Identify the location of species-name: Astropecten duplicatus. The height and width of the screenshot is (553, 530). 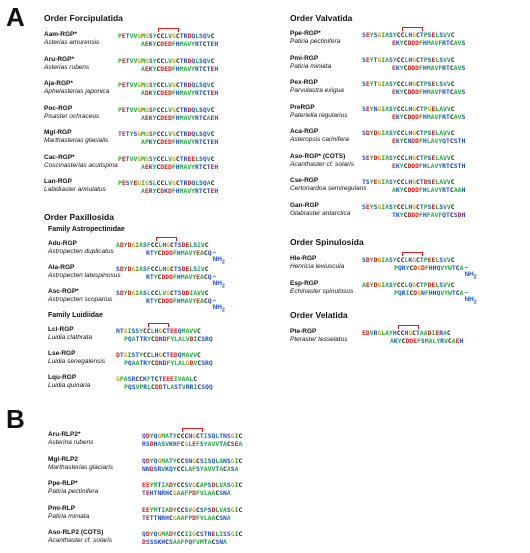
(81, 251).